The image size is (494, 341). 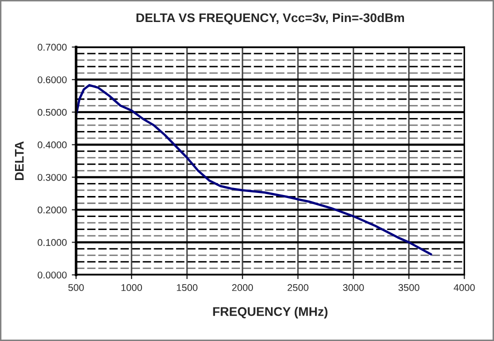 What do you see at coordinates (52, 210) in the screenshot?
I see `y-tick-label: 0.2000` at bounding box center [52, 210].